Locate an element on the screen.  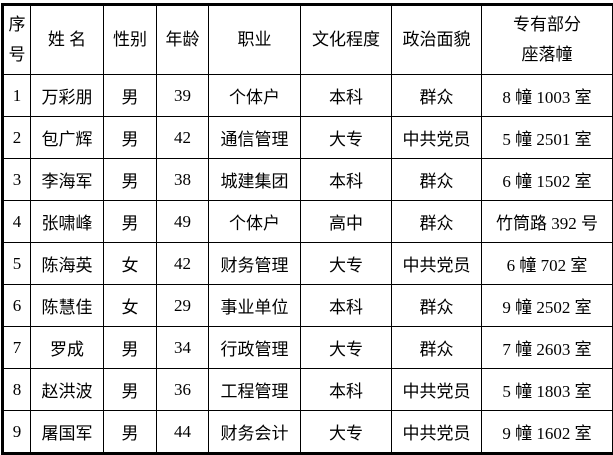
cell-name: 陈海英 is located at coordinates (67, 264).